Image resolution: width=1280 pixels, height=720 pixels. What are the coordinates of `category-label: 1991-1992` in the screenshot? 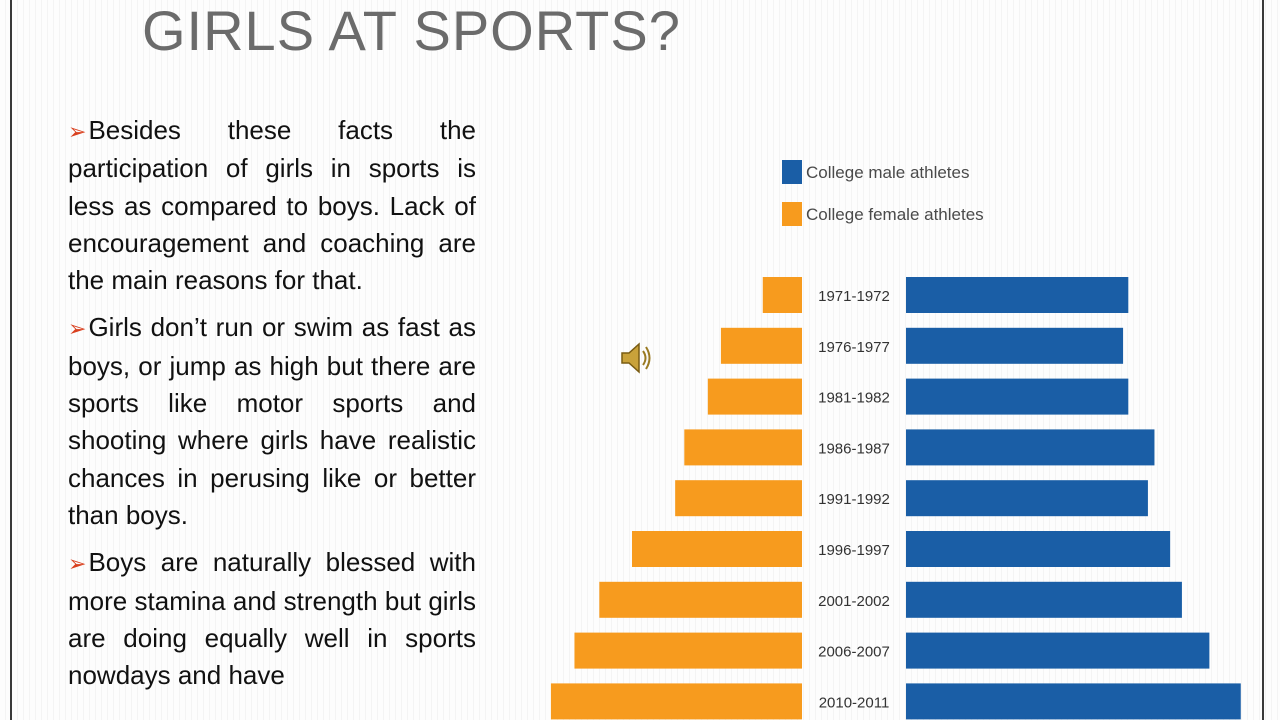 It's located at (854, 499).